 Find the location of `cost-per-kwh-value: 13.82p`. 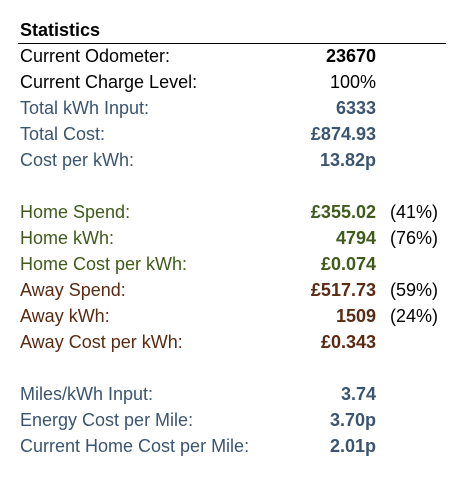

cost-per-kwh-value: 13.82p is located at coordinates (347, 160).